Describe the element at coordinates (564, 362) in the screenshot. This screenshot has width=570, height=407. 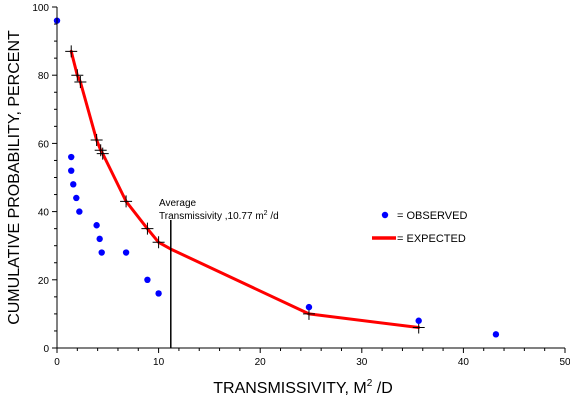
I see `x-tick-label: 50` at that location.